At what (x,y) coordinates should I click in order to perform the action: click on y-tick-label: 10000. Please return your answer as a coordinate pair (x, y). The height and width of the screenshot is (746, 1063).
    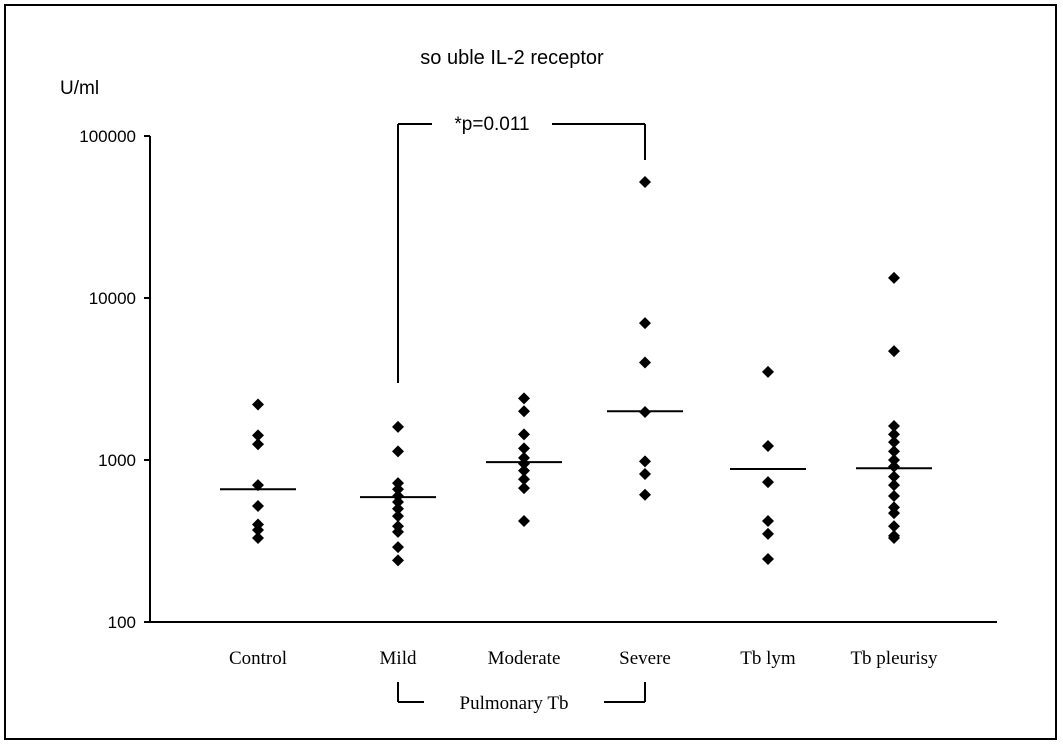
    Looking at the image, I should click on (112, 298).